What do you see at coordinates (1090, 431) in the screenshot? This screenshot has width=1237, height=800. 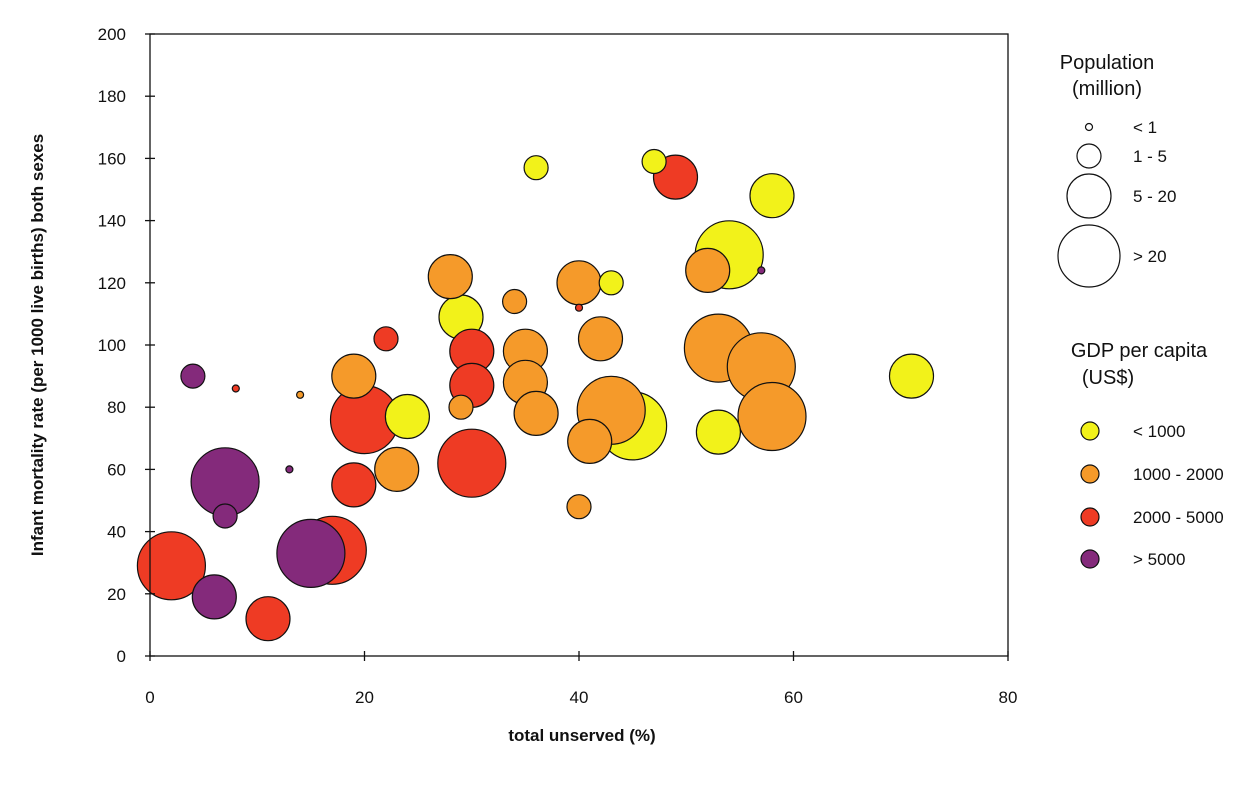 I see `color-legend-swatch-lt1000` at bounding box center [1090, 431].